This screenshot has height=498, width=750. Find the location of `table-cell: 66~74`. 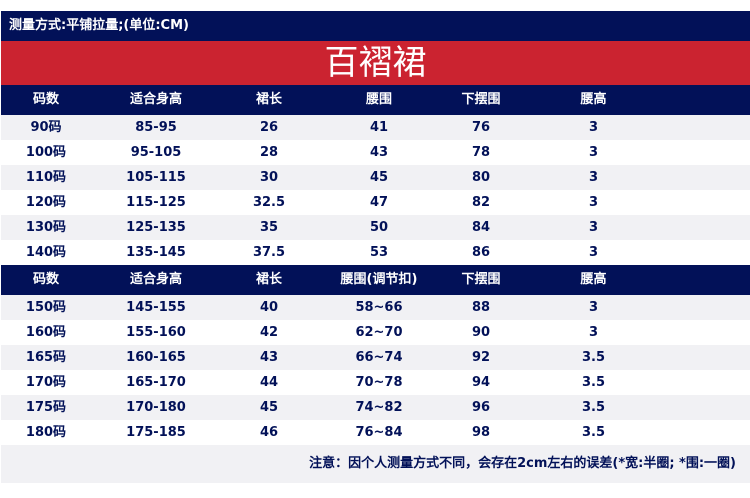

table-cell: 66~74 is located at coordinates (379, 357).